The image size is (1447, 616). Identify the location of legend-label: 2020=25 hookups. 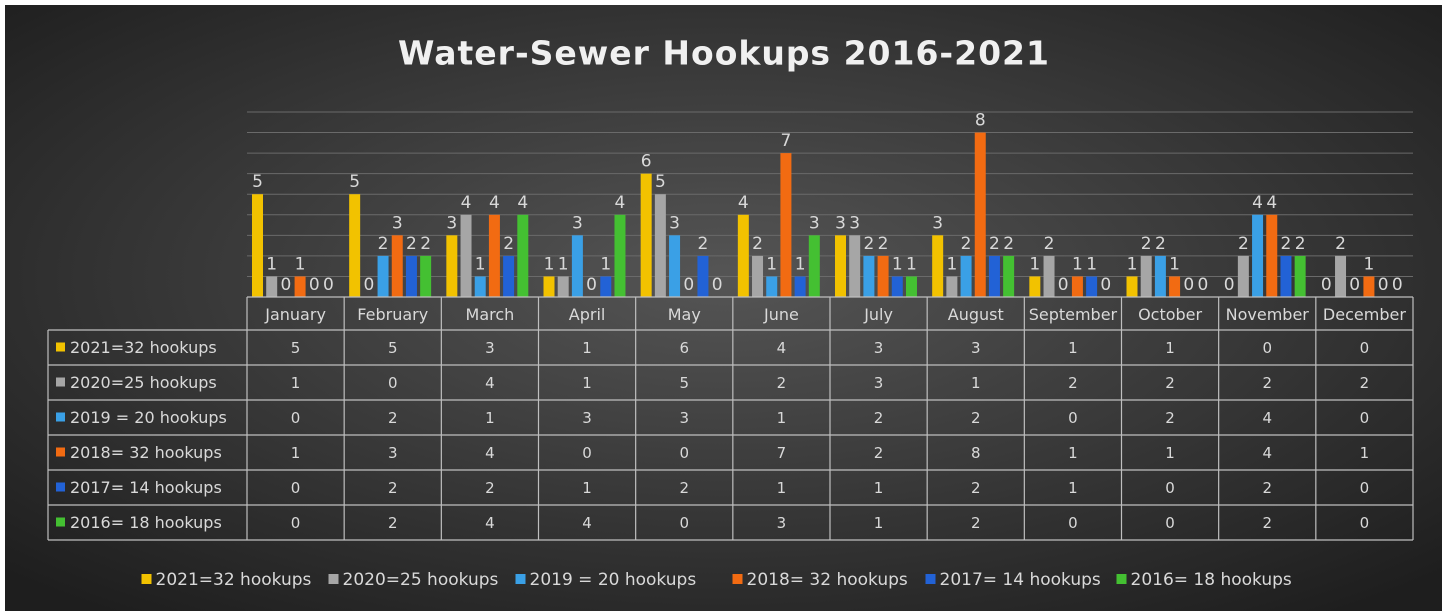
(421, 580).